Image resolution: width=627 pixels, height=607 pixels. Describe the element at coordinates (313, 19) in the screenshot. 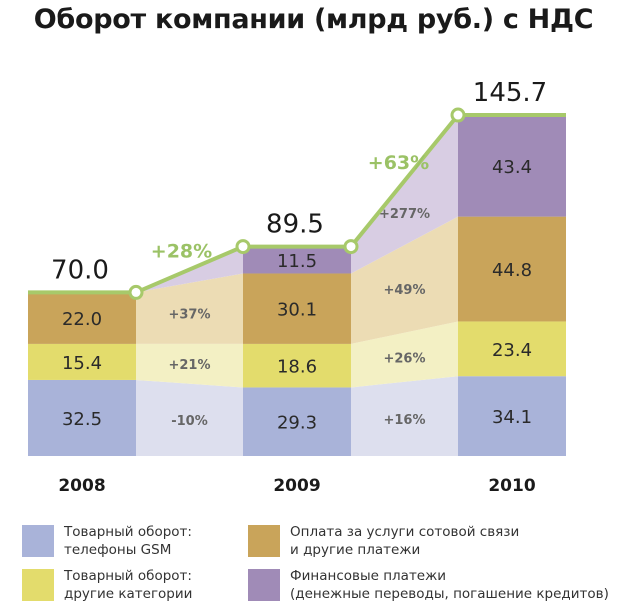

I see `chart-title: Оборот компании (млрд руб.) с НДС` at that location.